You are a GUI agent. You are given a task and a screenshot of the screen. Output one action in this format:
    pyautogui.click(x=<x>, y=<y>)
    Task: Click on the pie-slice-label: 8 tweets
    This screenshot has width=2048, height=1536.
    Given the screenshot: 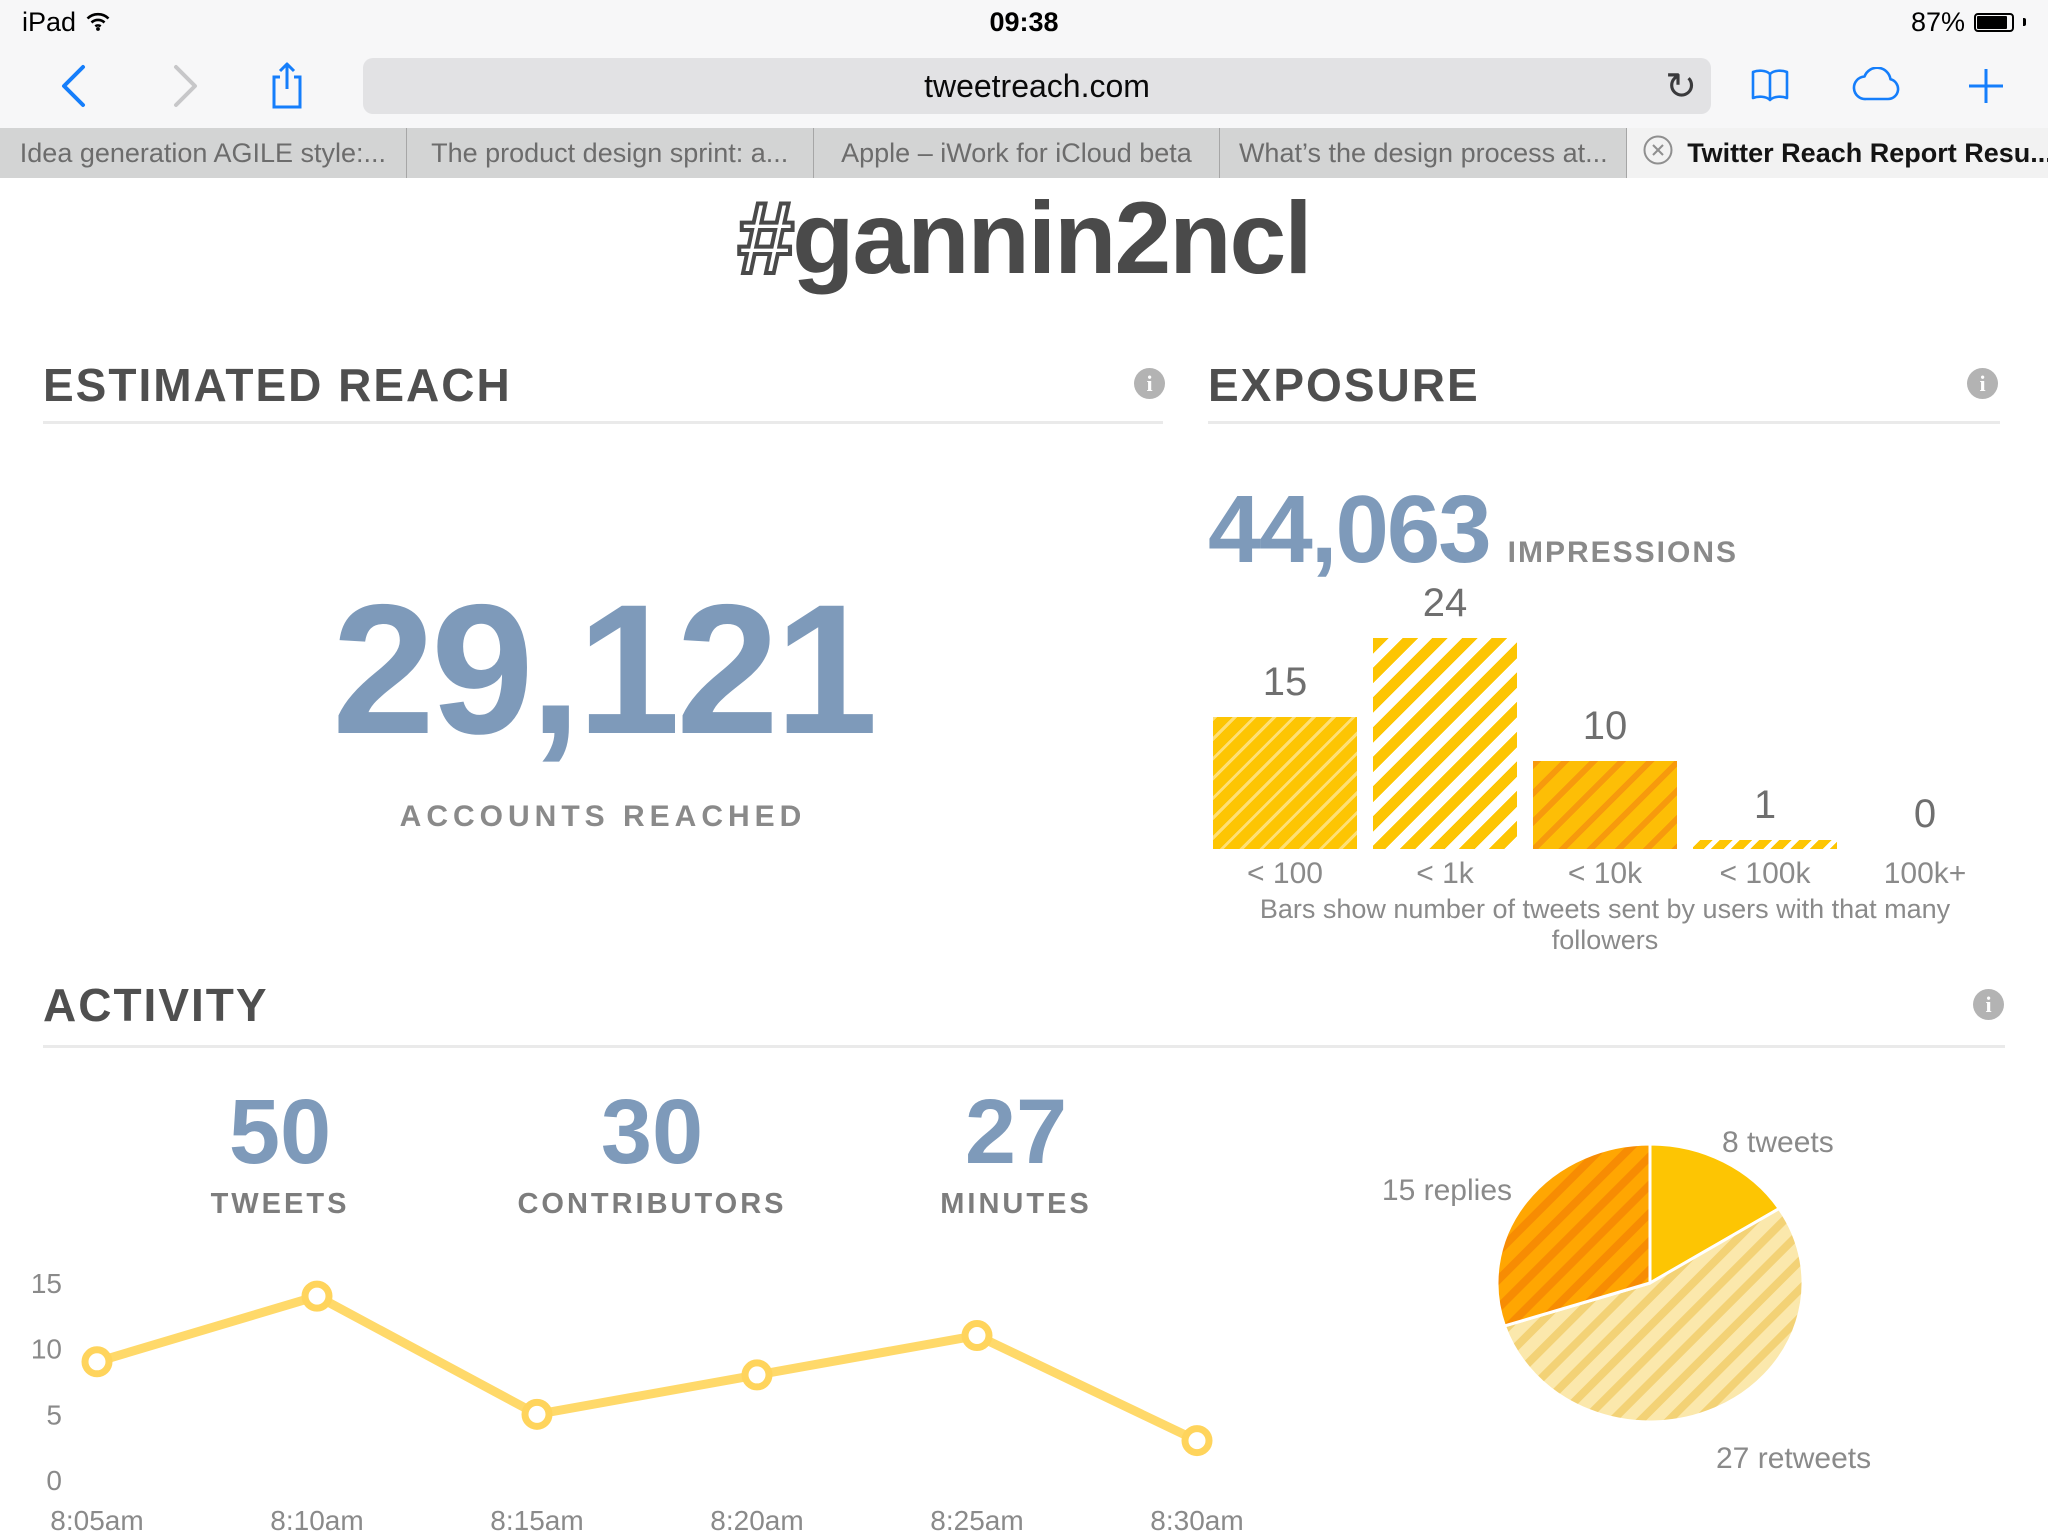 What is the action you would take?
    pyautogui.click(x=1778, y=1142)
    